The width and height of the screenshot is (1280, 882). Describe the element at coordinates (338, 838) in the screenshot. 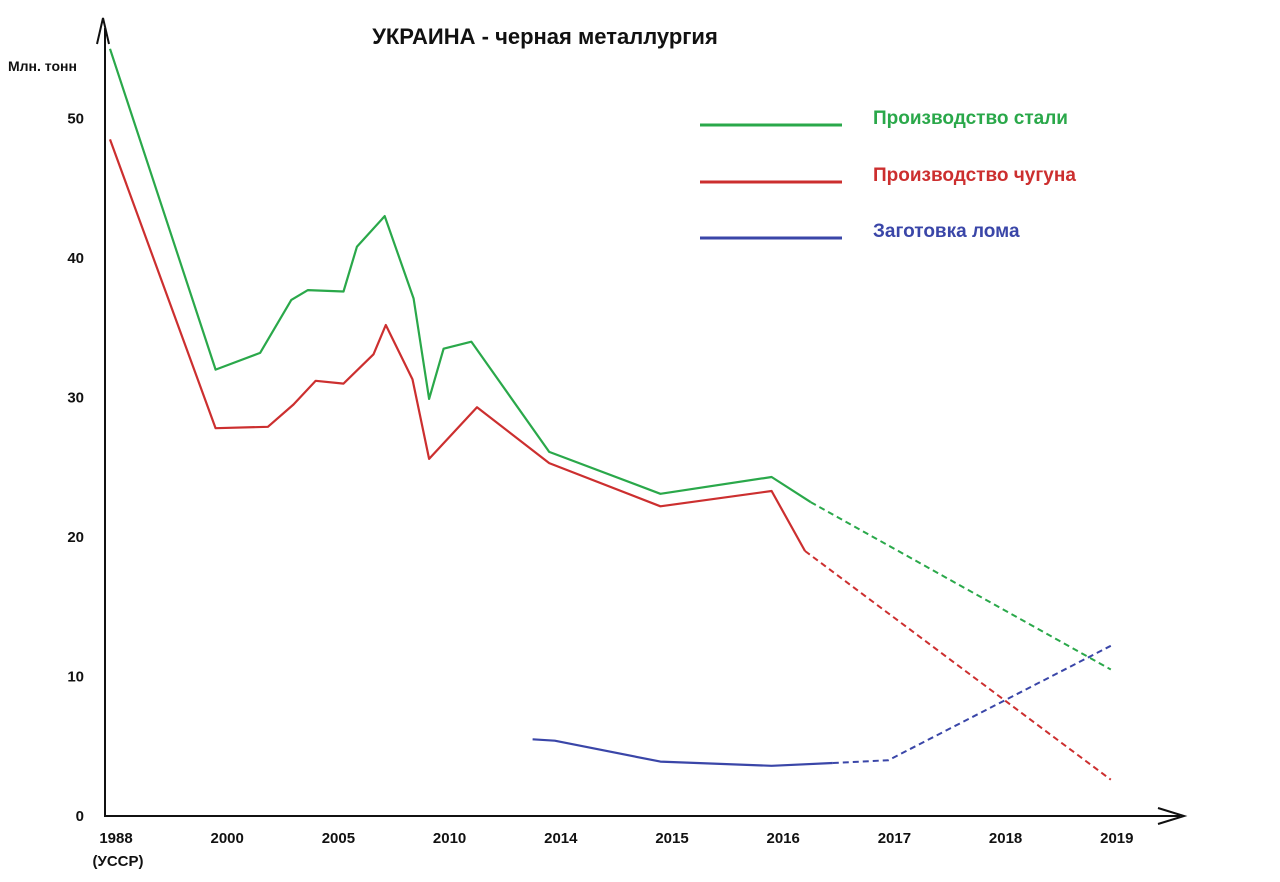

I see `x-tick-label: 2005` at that location.